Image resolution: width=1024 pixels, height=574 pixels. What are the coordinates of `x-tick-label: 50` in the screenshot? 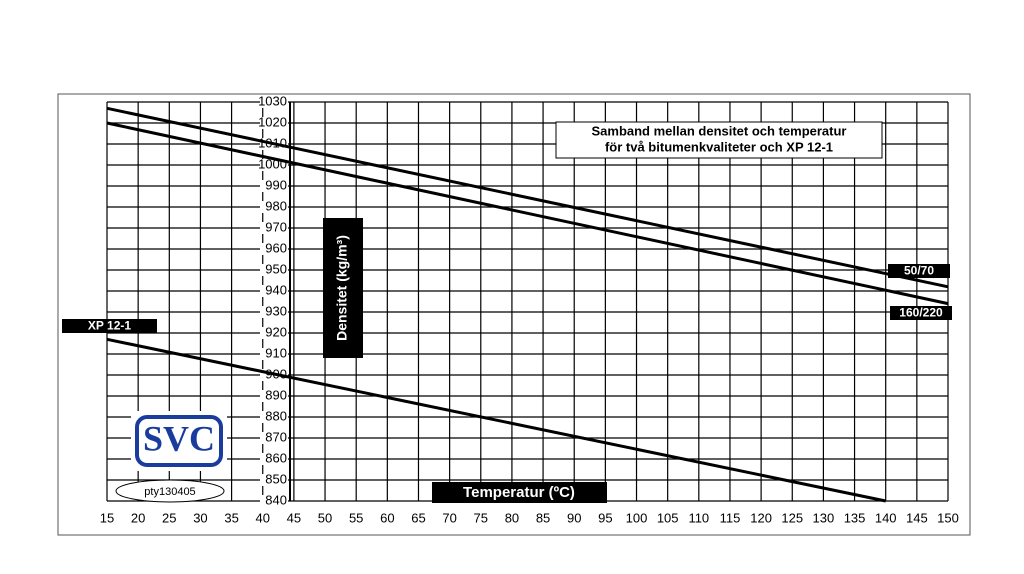 It's located at (325, 517).